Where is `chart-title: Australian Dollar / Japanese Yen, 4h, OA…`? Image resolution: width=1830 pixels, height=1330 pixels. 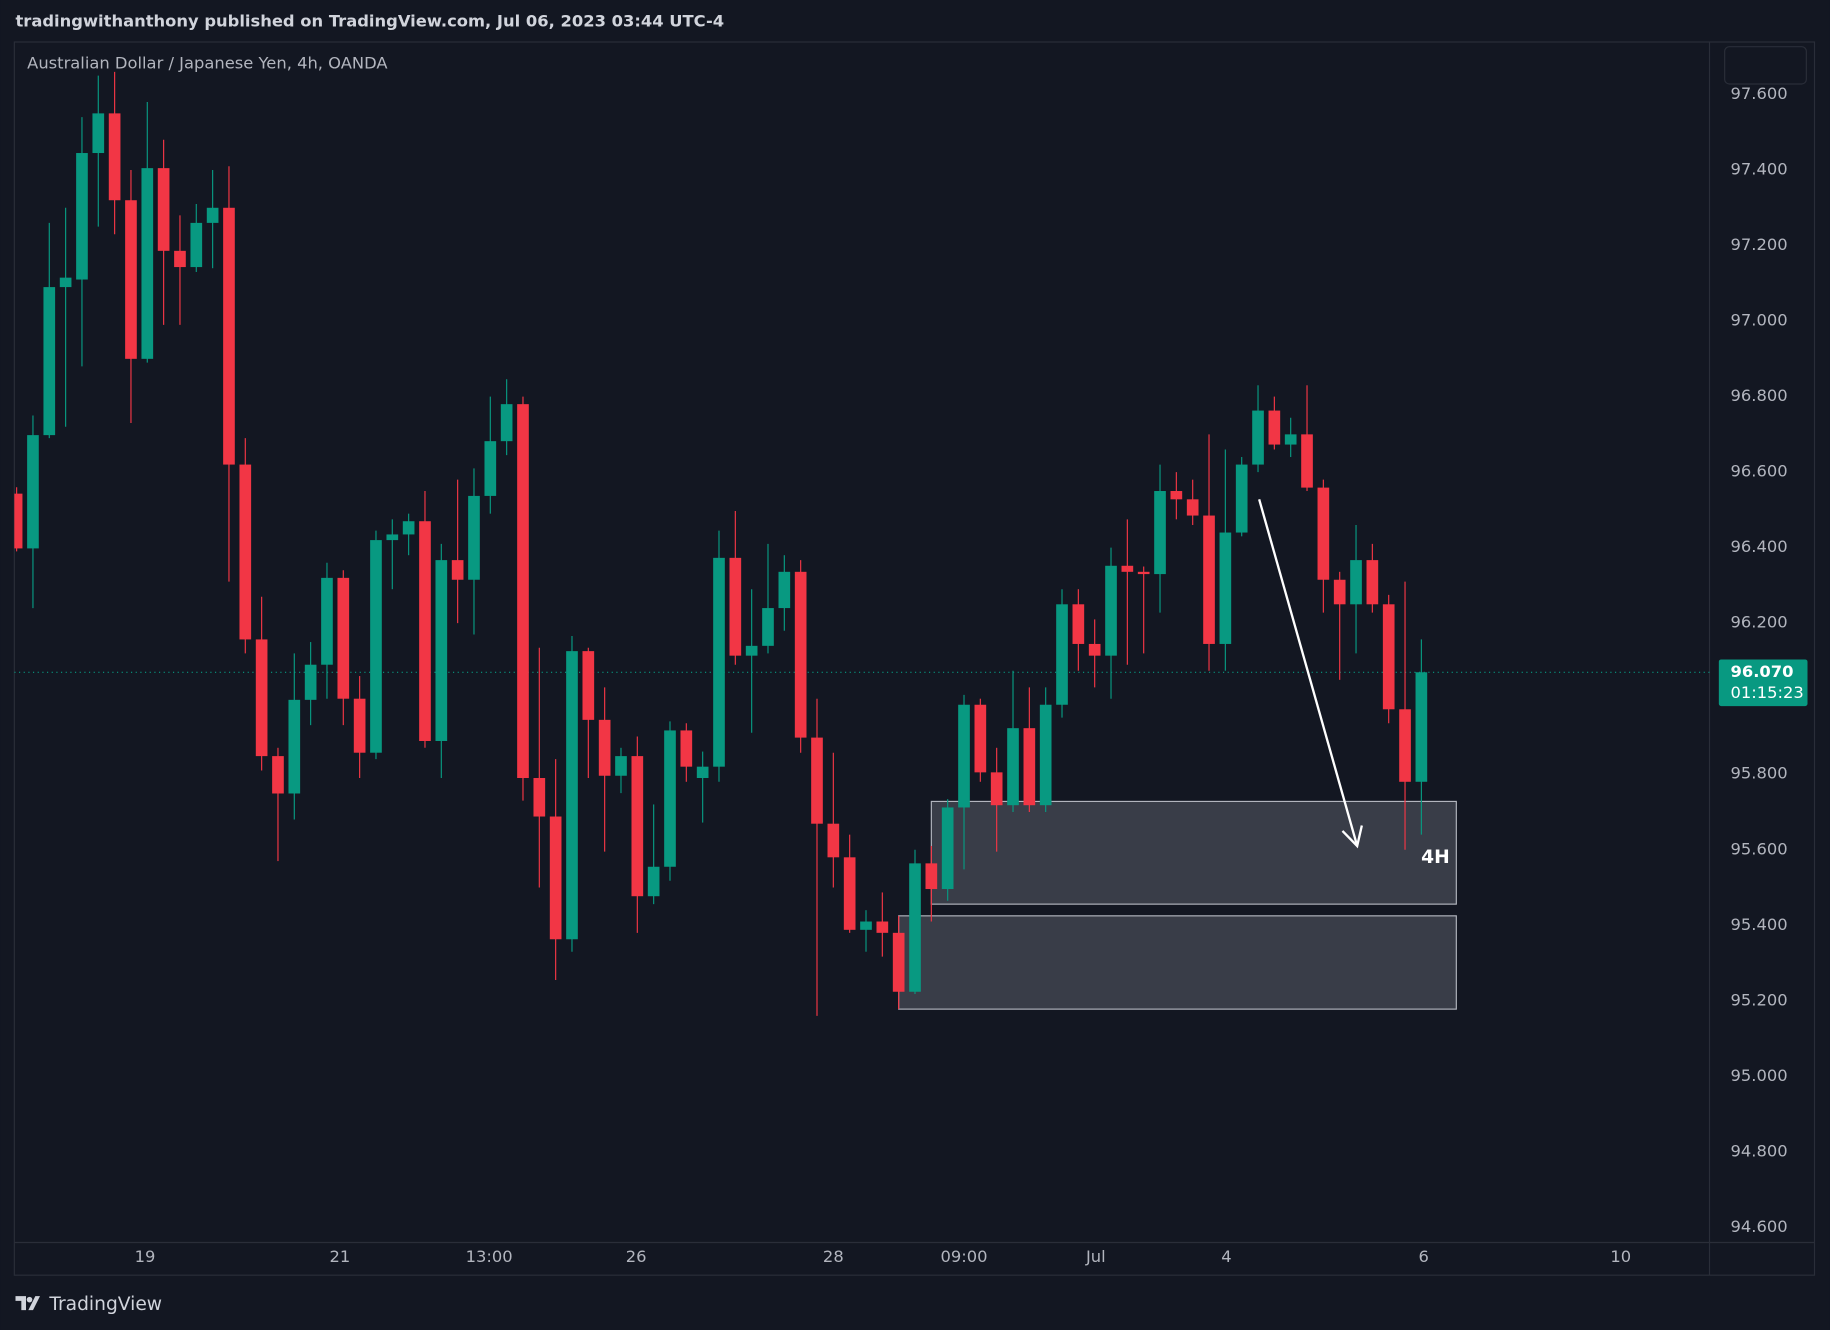
chart-title: Australian Dollar / Japanese Yen, 4h, OA… is located at coordinates (207, 63).